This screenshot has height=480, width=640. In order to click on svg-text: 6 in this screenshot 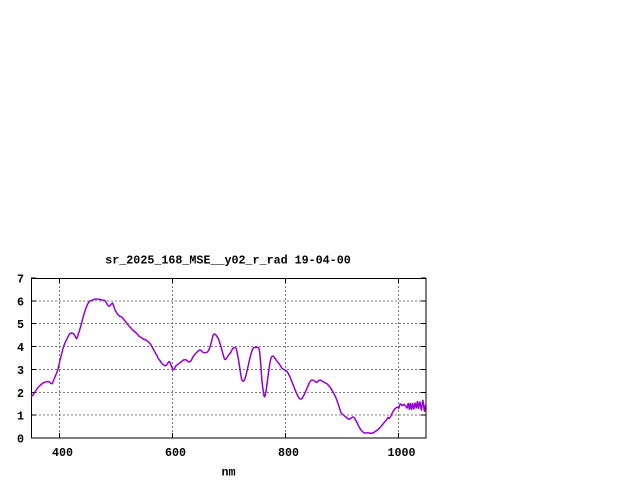, I will do `click(20, 302)`.